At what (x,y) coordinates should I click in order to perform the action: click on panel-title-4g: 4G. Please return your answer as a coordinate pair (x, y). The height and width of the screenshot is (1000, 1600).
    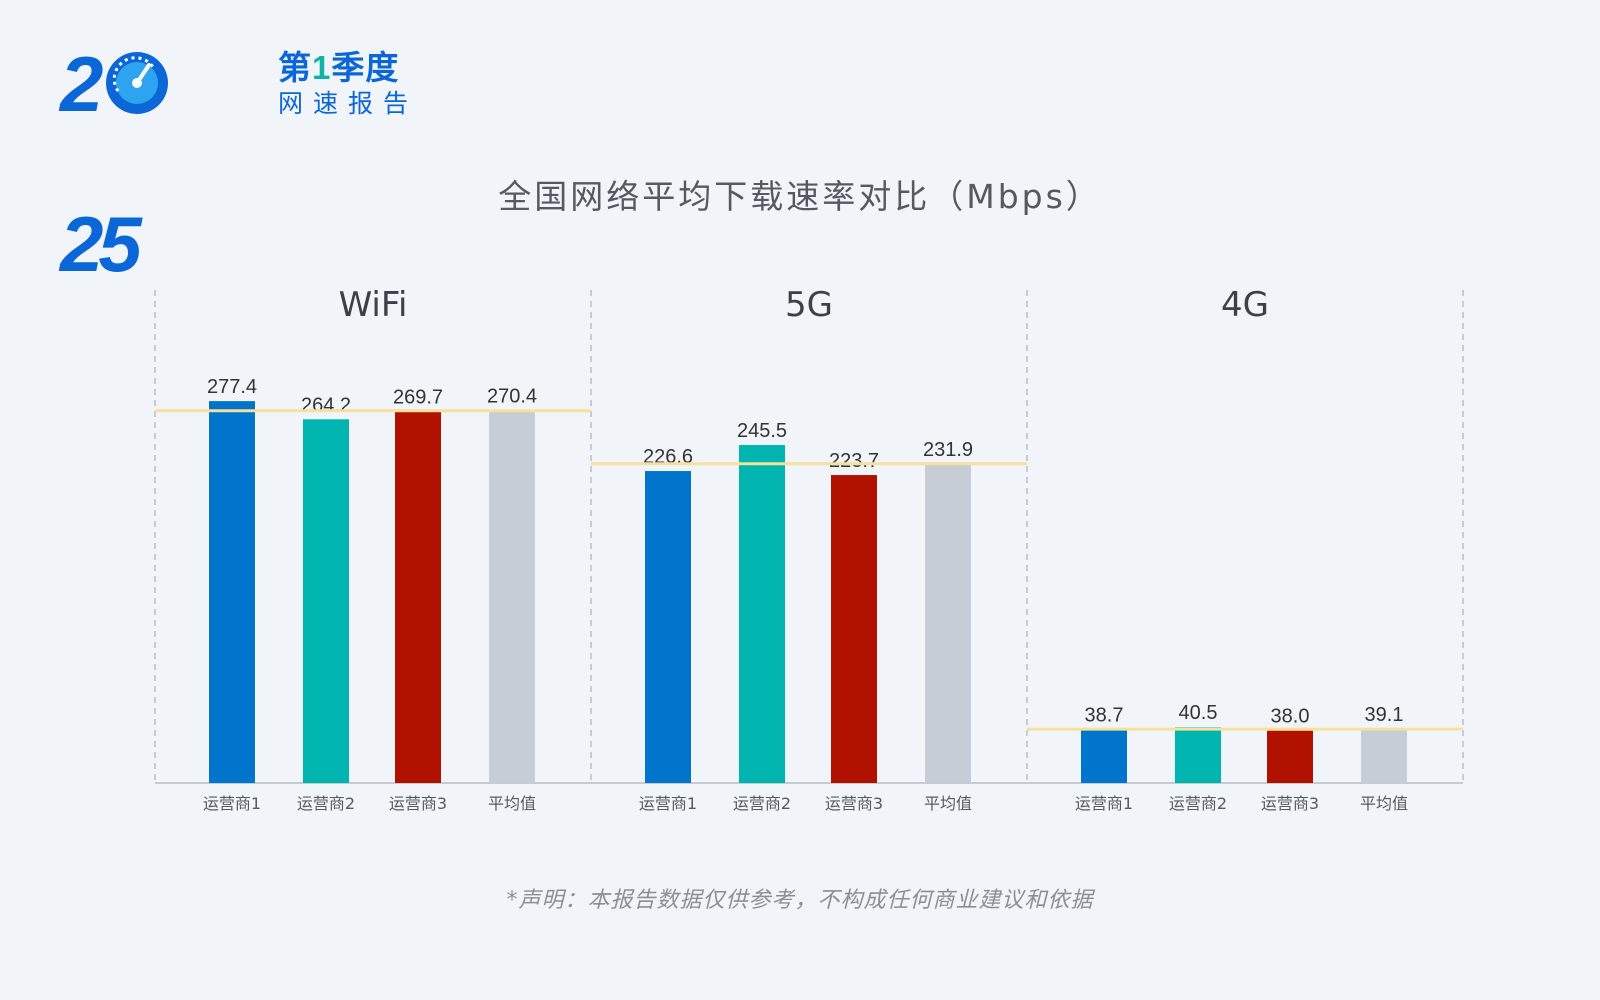
    Looking at the image, I should click on (1245, 305).